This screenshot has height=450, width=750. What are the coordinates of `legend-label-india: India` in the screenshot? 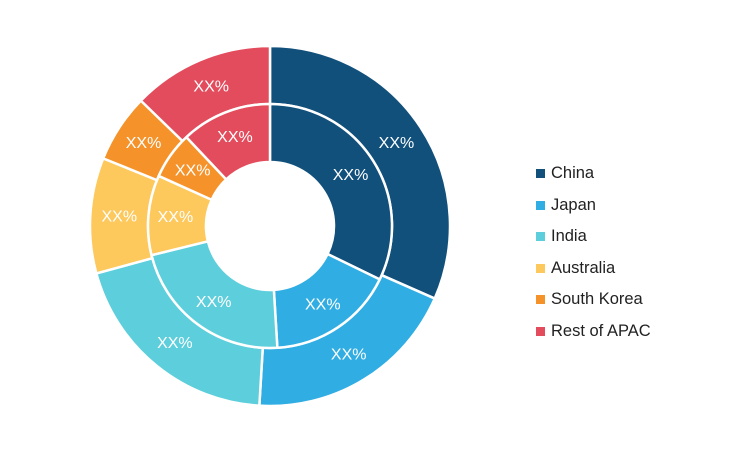 It's located at (569, 236).